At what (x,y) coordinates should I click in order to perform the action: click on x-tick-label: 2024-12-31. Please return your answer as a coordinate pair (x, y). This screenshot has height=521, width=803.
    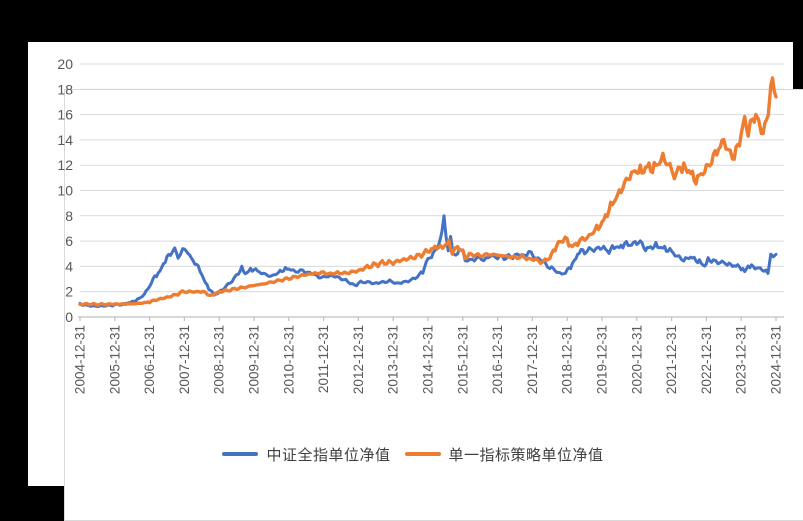
    Looking at the image, I should click on (776, 359).